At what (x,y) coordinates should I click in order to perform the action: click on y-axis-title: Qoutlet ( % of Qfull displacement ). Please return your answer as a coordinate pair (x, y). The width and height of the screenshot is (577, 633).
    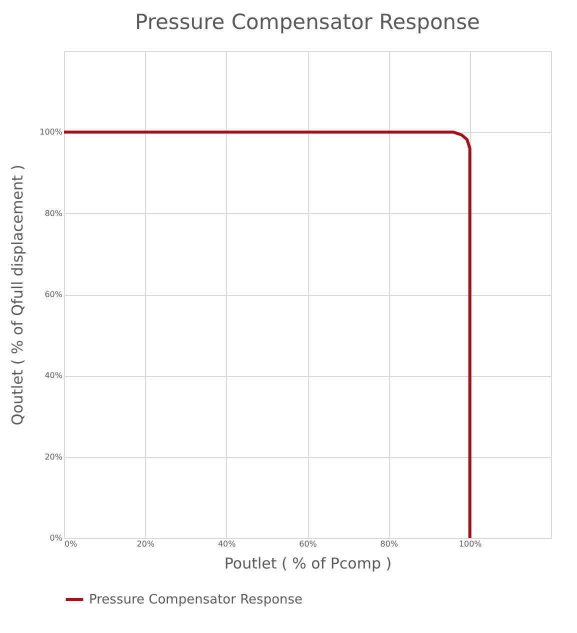
    Looking at the image, I should click on (17, 295).